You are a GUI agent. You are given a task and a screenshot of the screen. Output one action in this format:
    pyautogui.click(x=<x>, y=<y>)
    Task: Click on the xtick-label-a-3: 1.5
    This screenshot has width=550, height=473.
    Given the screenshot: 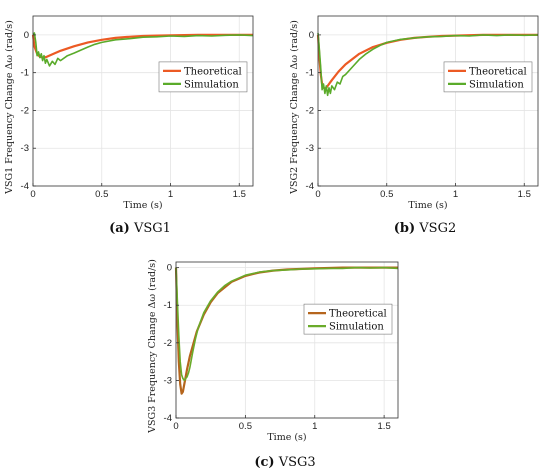 What is the action you would take?
    pyautogui.click(x=239, y=194)
    